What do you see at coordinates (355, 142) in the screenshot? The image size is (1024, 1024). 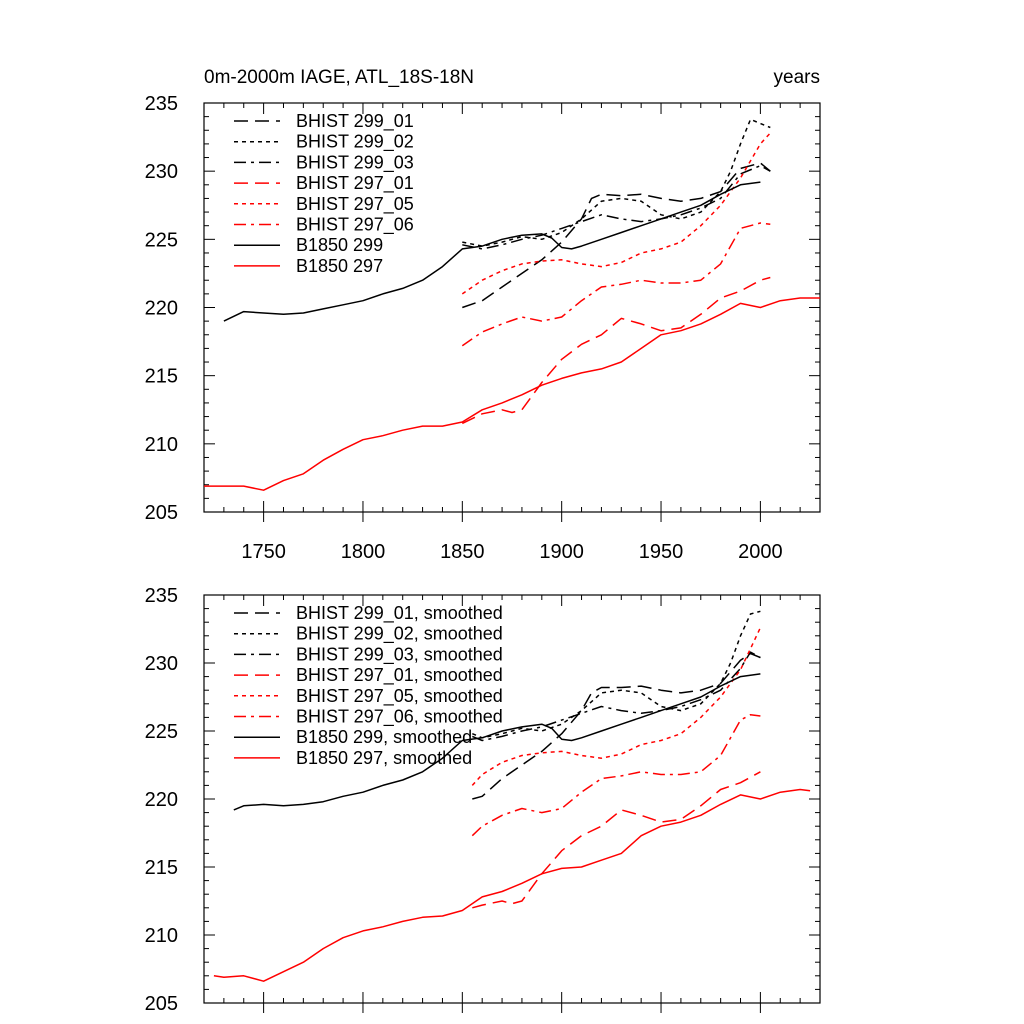 I see `legend-entry-label: BHIST 299_02` at bounding box center [355, 142].